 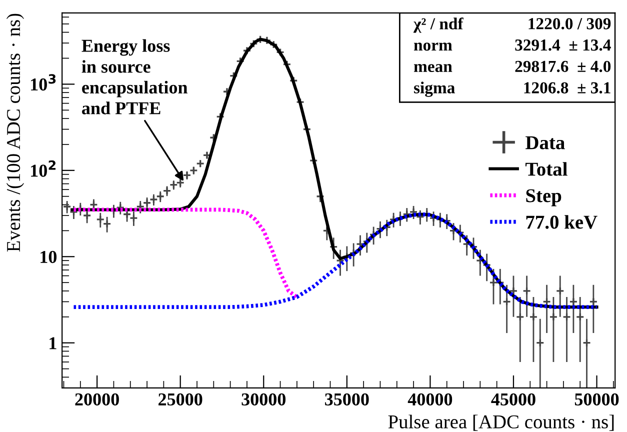 I want to click on y-tick-label: 10$^{2}$, so click(x=43, y=168).